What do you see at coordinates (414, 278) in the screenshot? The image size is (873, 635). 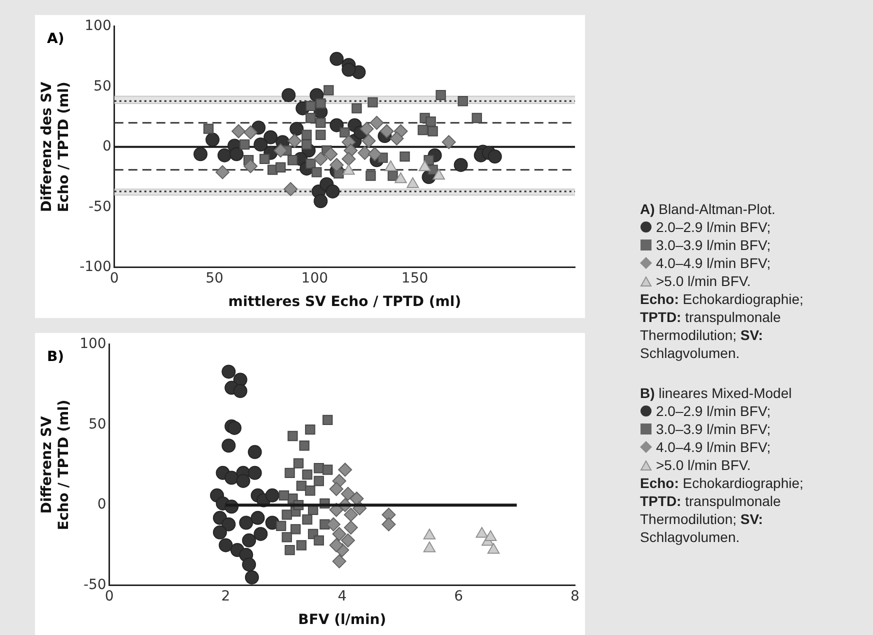 I see `x-tick-label: 150` at bounding box center [414, 278].